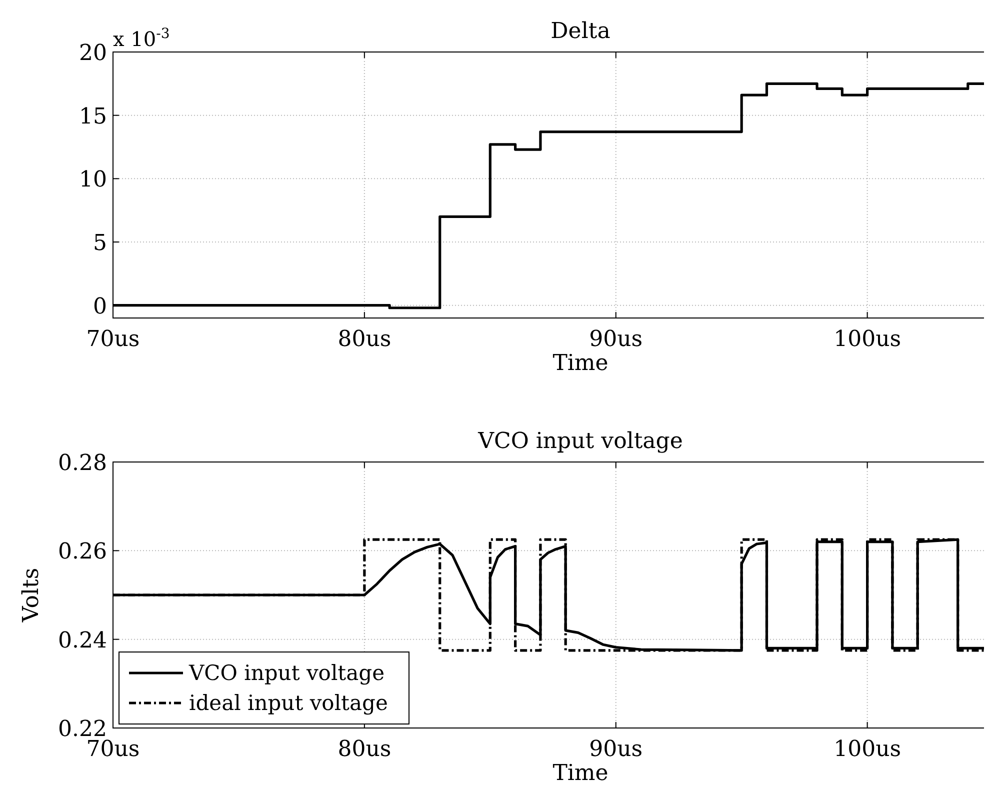 This screenshot has width=992, height=800. I want to click on y-tick-label: 0.28, so click(82, 463).